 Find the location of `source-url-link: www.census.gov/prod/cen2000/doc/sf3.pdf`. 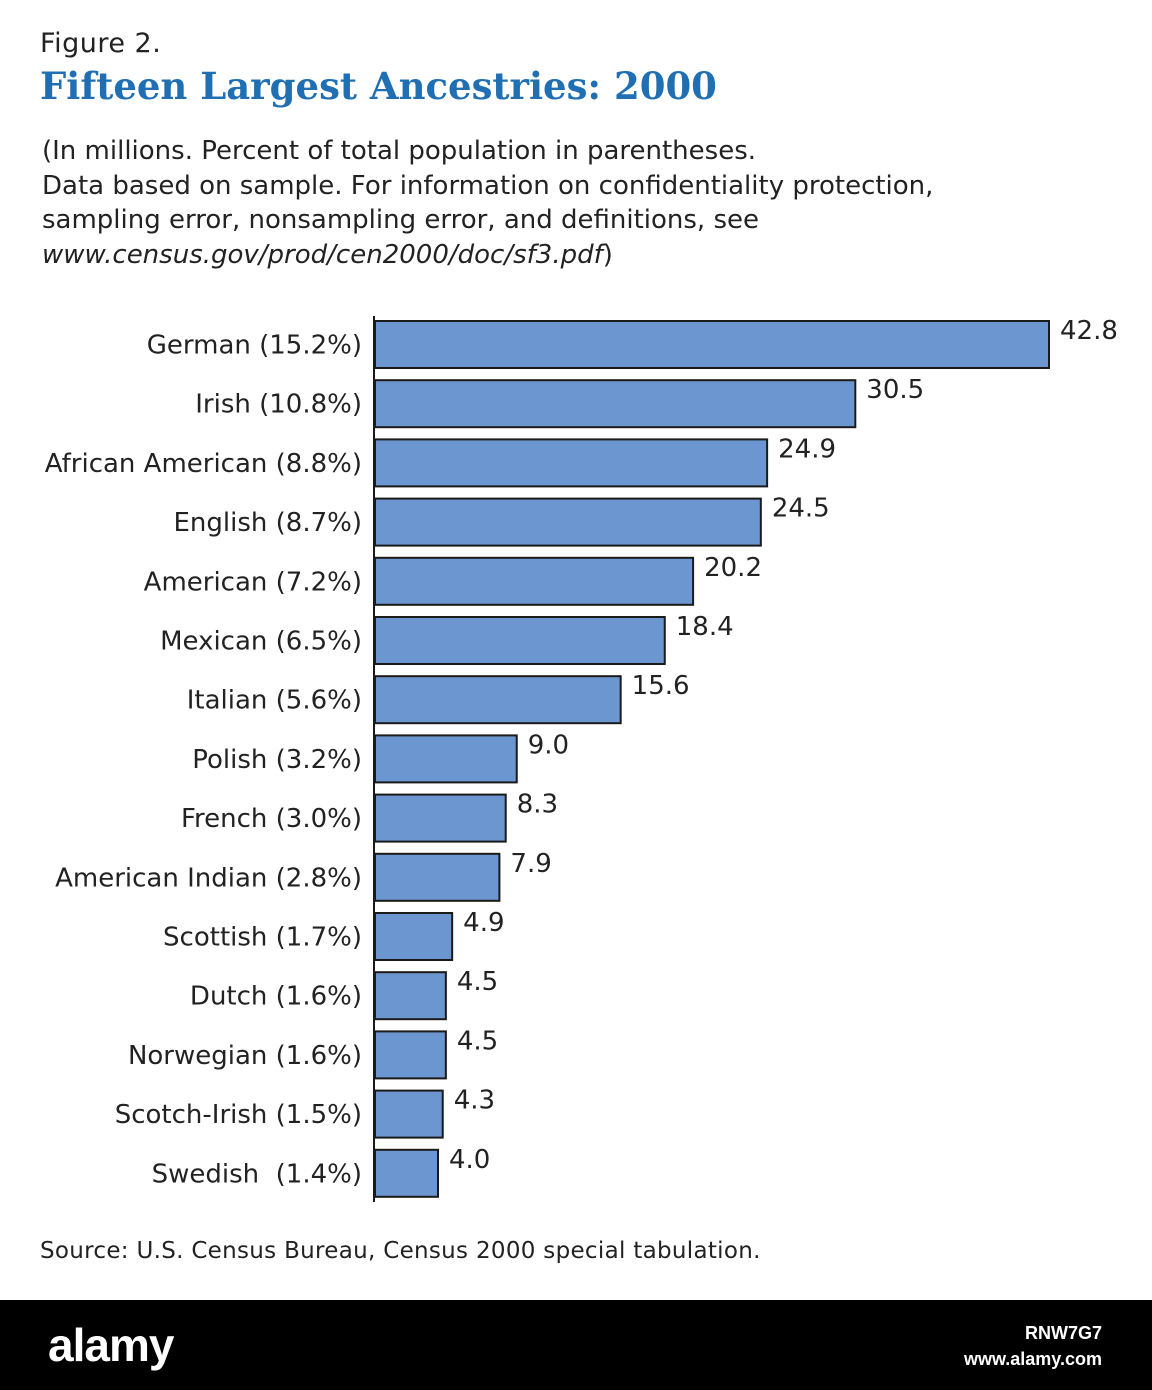

source-url-link: www.census.gov/prod/cen2000/doc/sf3.pdf is located at coordinates (322, 254).